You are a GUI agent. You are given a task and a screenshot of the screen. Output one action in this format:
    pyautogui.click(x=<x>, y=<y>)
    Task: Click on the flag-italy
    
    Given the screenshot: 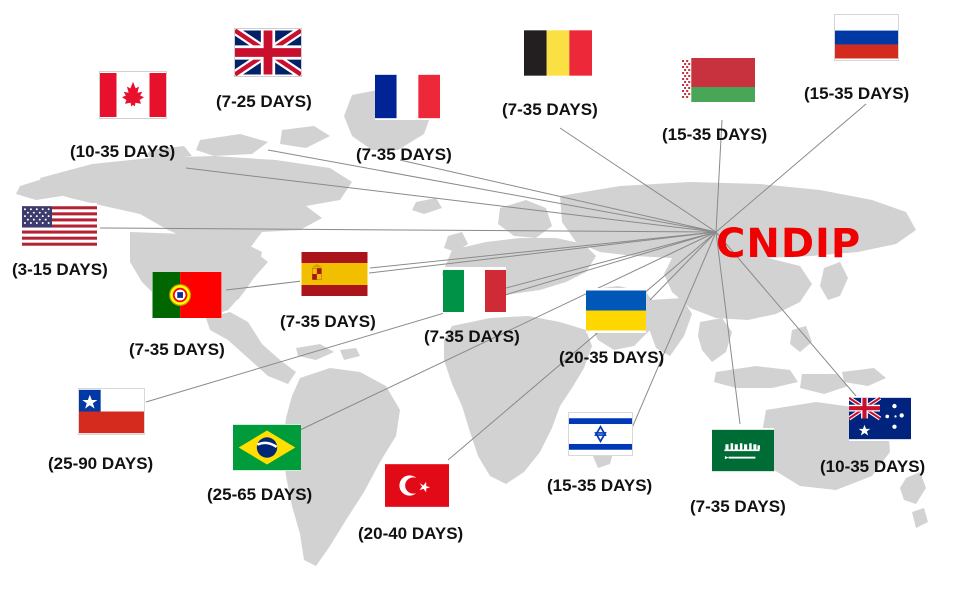 What is the action you would take?
    pyautogui.click(x=474, y=291)
    